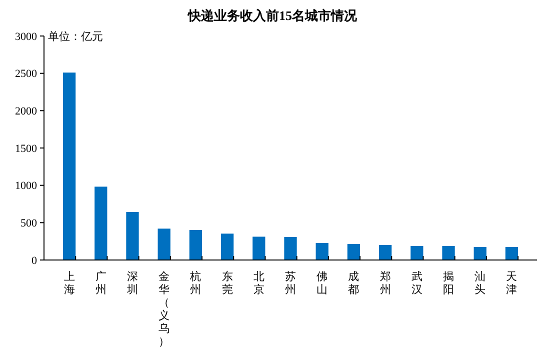  Describe the element at coordinates (29, 224) in the screenshot. I see `y-tick-label: 500` at that location.